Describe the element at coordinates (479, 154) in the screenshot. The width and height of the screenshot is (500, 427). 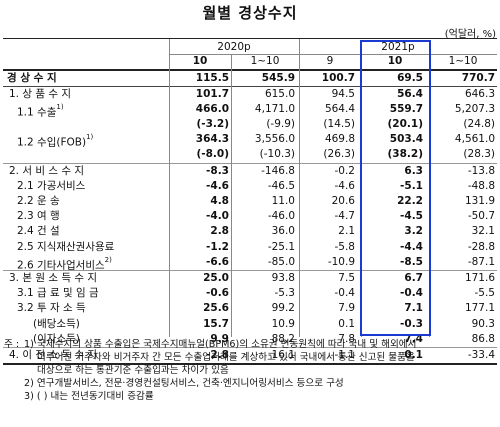
I see `cell-col-5: (28.3)` at that location.